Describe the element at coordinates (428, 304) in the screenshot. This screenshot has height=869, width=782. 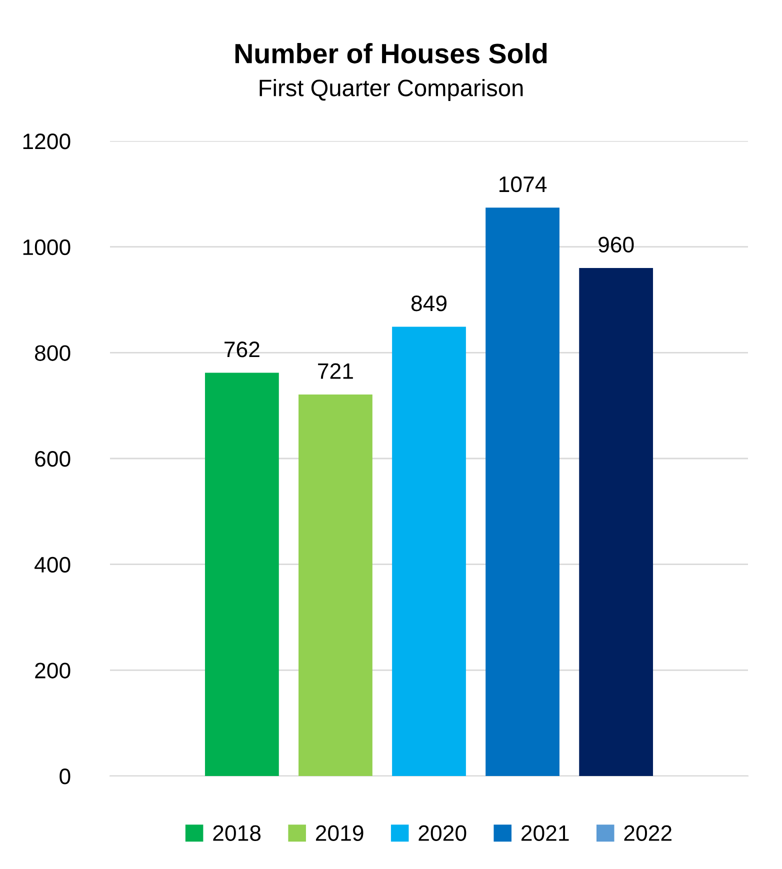
I see `data-label: 849` at that location.